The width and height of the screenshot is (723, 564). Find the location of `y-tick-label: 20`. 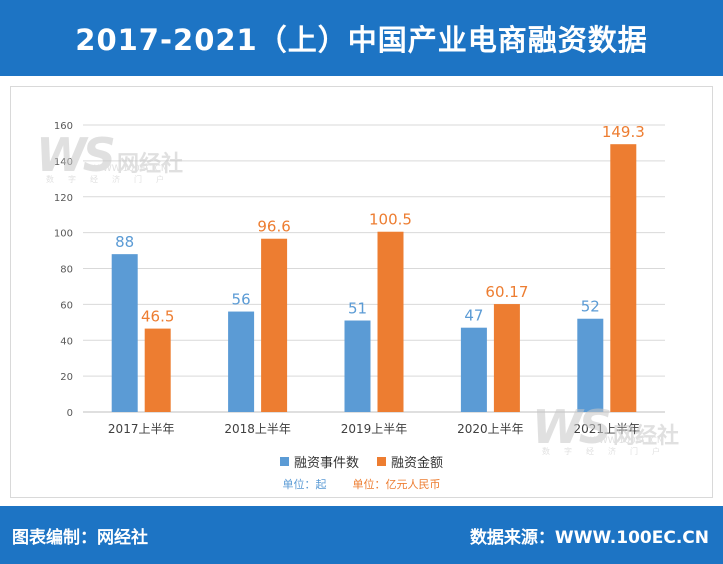

y-tick-label: 20 is located at coordinates (66, 377).